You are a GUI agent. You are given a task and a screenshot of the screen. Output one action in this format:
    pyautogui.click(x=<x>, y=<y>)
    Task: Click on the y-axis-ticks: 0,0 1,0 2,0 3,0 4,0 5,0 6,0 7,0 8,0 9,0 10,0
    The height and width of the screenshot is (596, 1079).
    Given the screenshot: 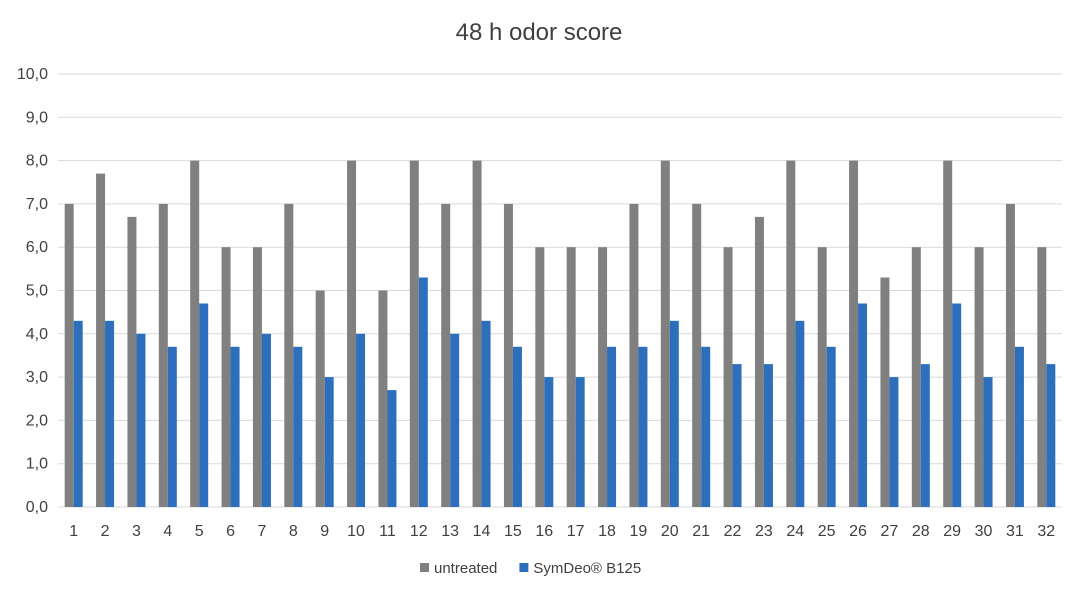 What is the action you would take?
    pyautogui.click(x=32, y=291)
    